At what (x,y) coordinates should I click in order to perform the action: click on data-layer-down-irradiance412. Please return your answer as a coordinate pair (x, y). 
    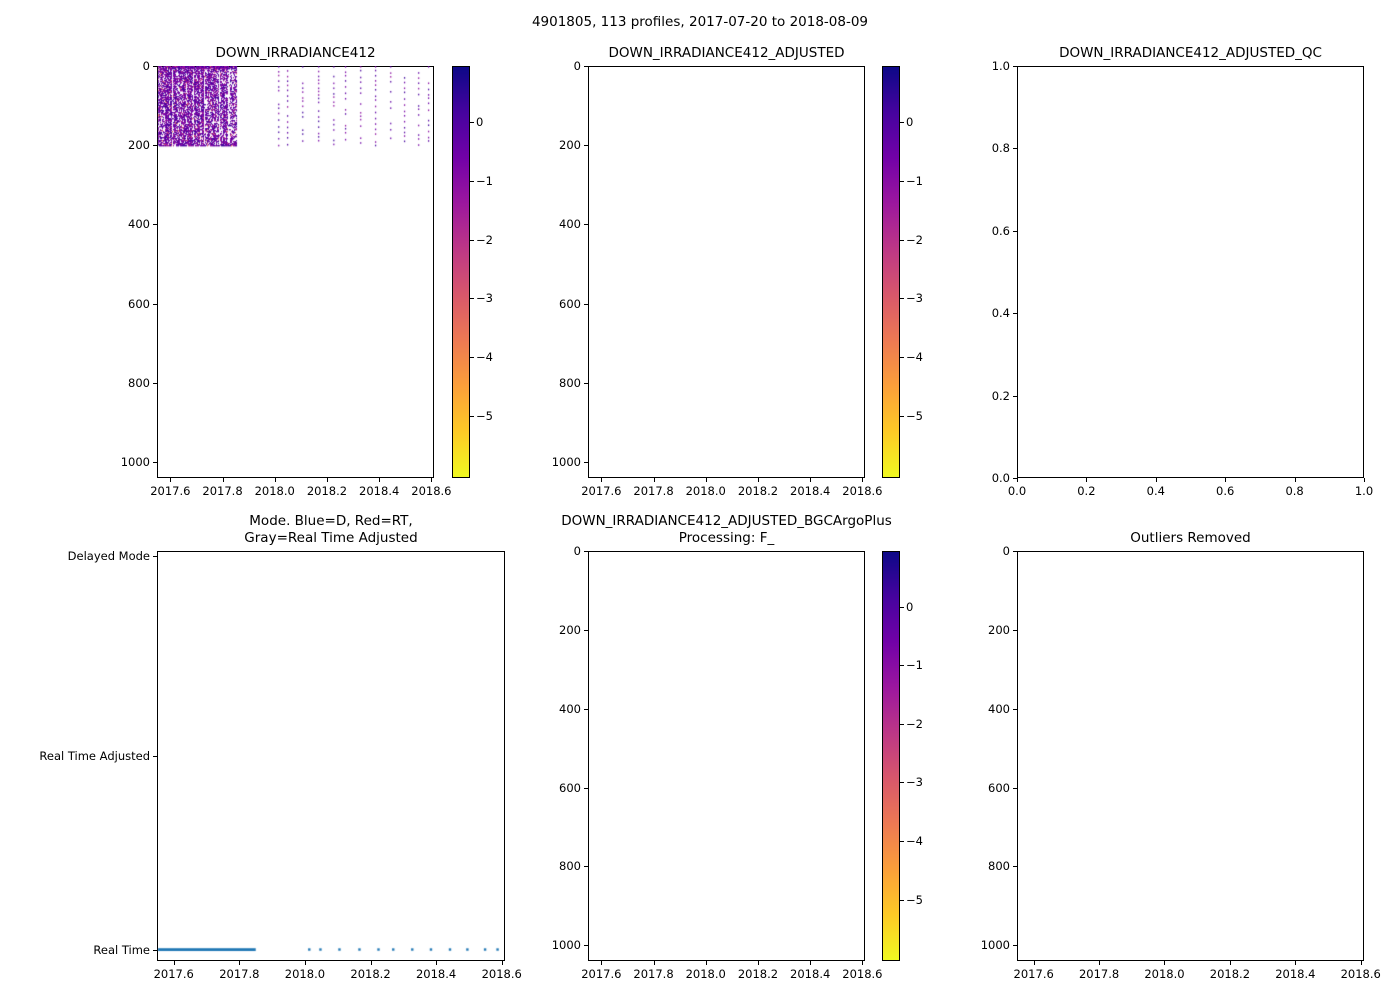
    Looking at the image, I should click on (295, 272).